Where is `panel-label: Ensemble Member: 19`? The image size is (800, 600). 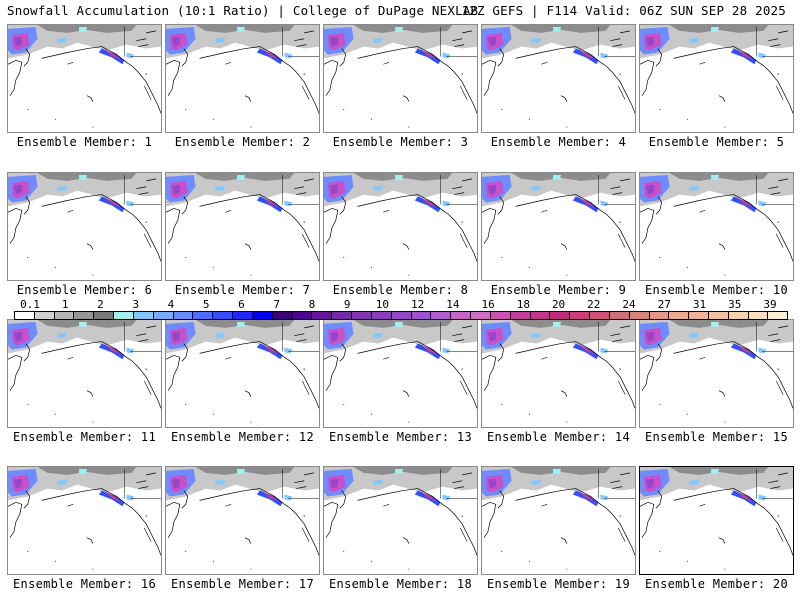 panel-label: Ensemble Member: 19 is located at coordinates (558, 584).